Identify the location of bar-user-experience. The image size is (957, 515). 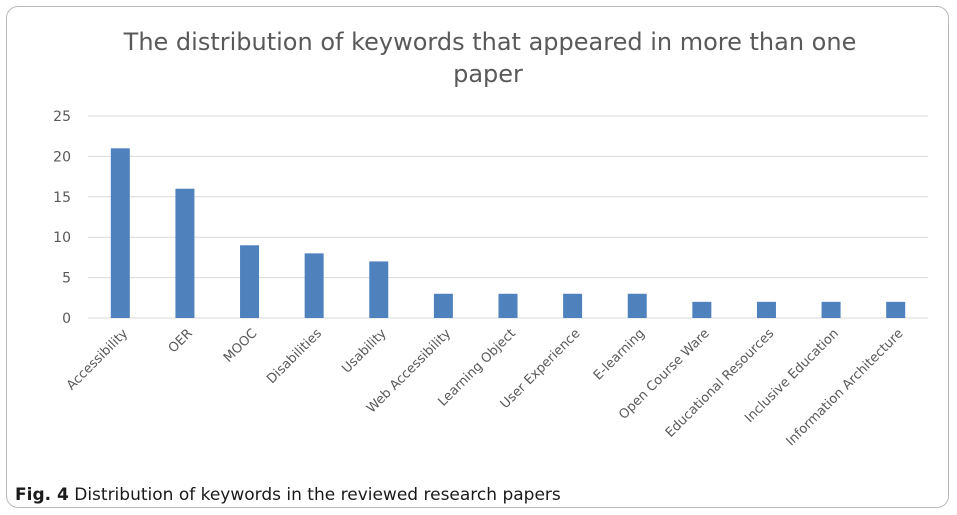
(573, 305).